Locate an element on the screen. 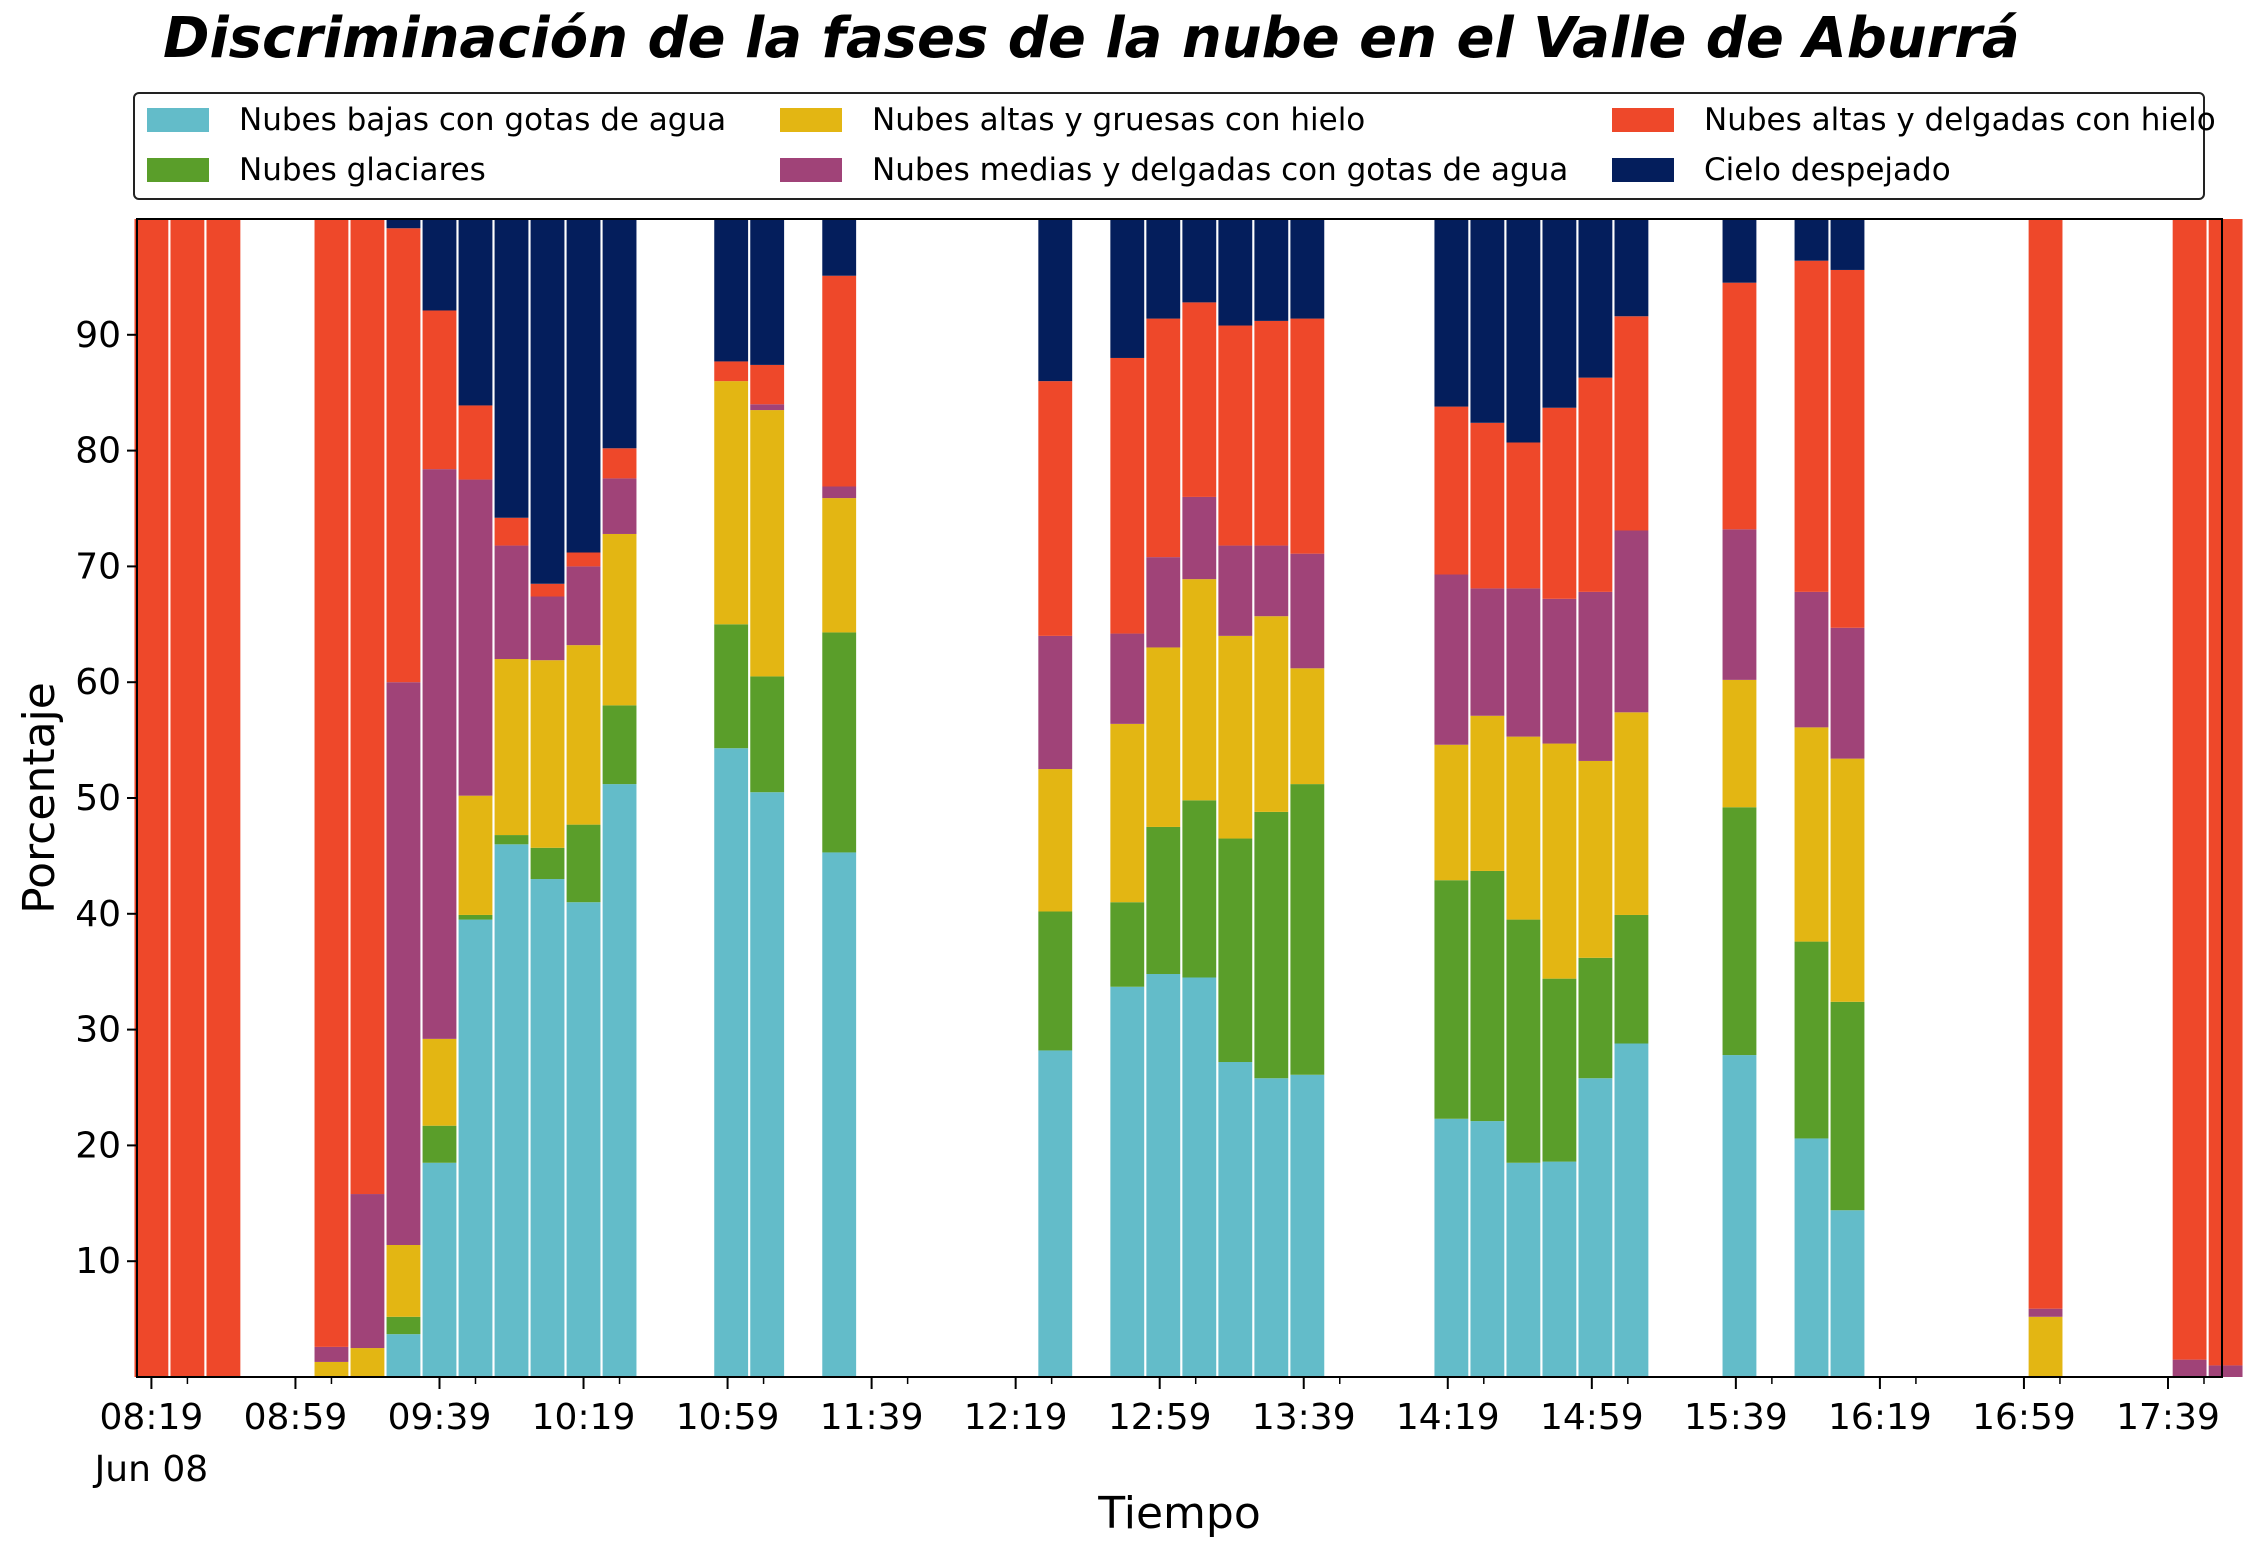  x-tick-label: 08:59 is located at coordinates (296, 1417).